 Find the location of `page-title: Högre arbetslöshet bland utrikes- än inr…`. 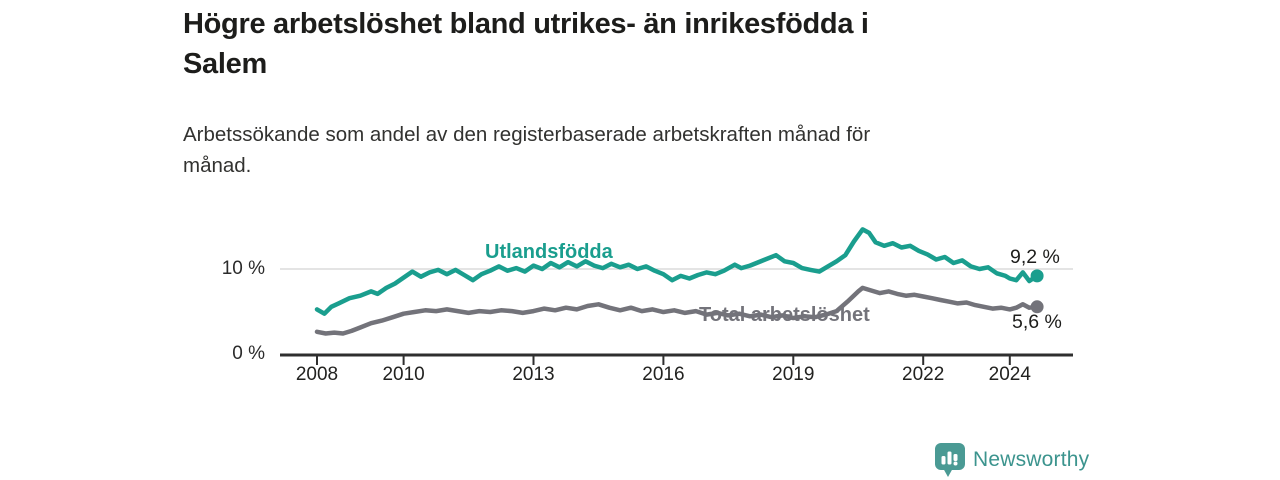

page-title: Högre arbetslöshet bland utrikes- än inr… is located at coordinates (643, 44).